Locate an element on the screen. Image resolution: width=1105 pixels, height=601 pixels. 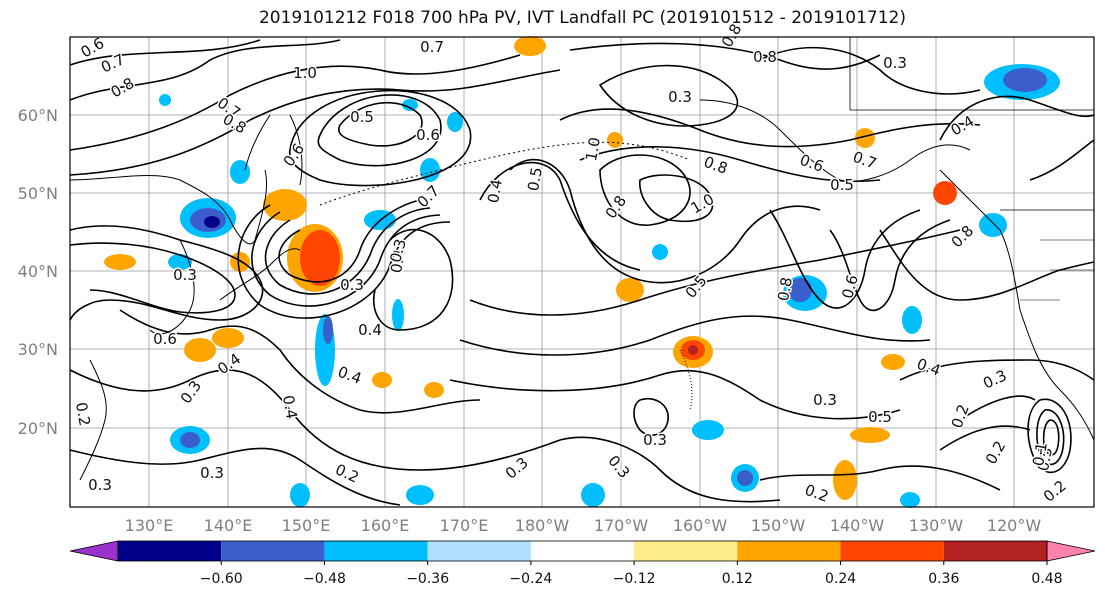
latitude-labels: 60°N 50°N 40°N 30°N 20°N is located at coordinates (38, 272).